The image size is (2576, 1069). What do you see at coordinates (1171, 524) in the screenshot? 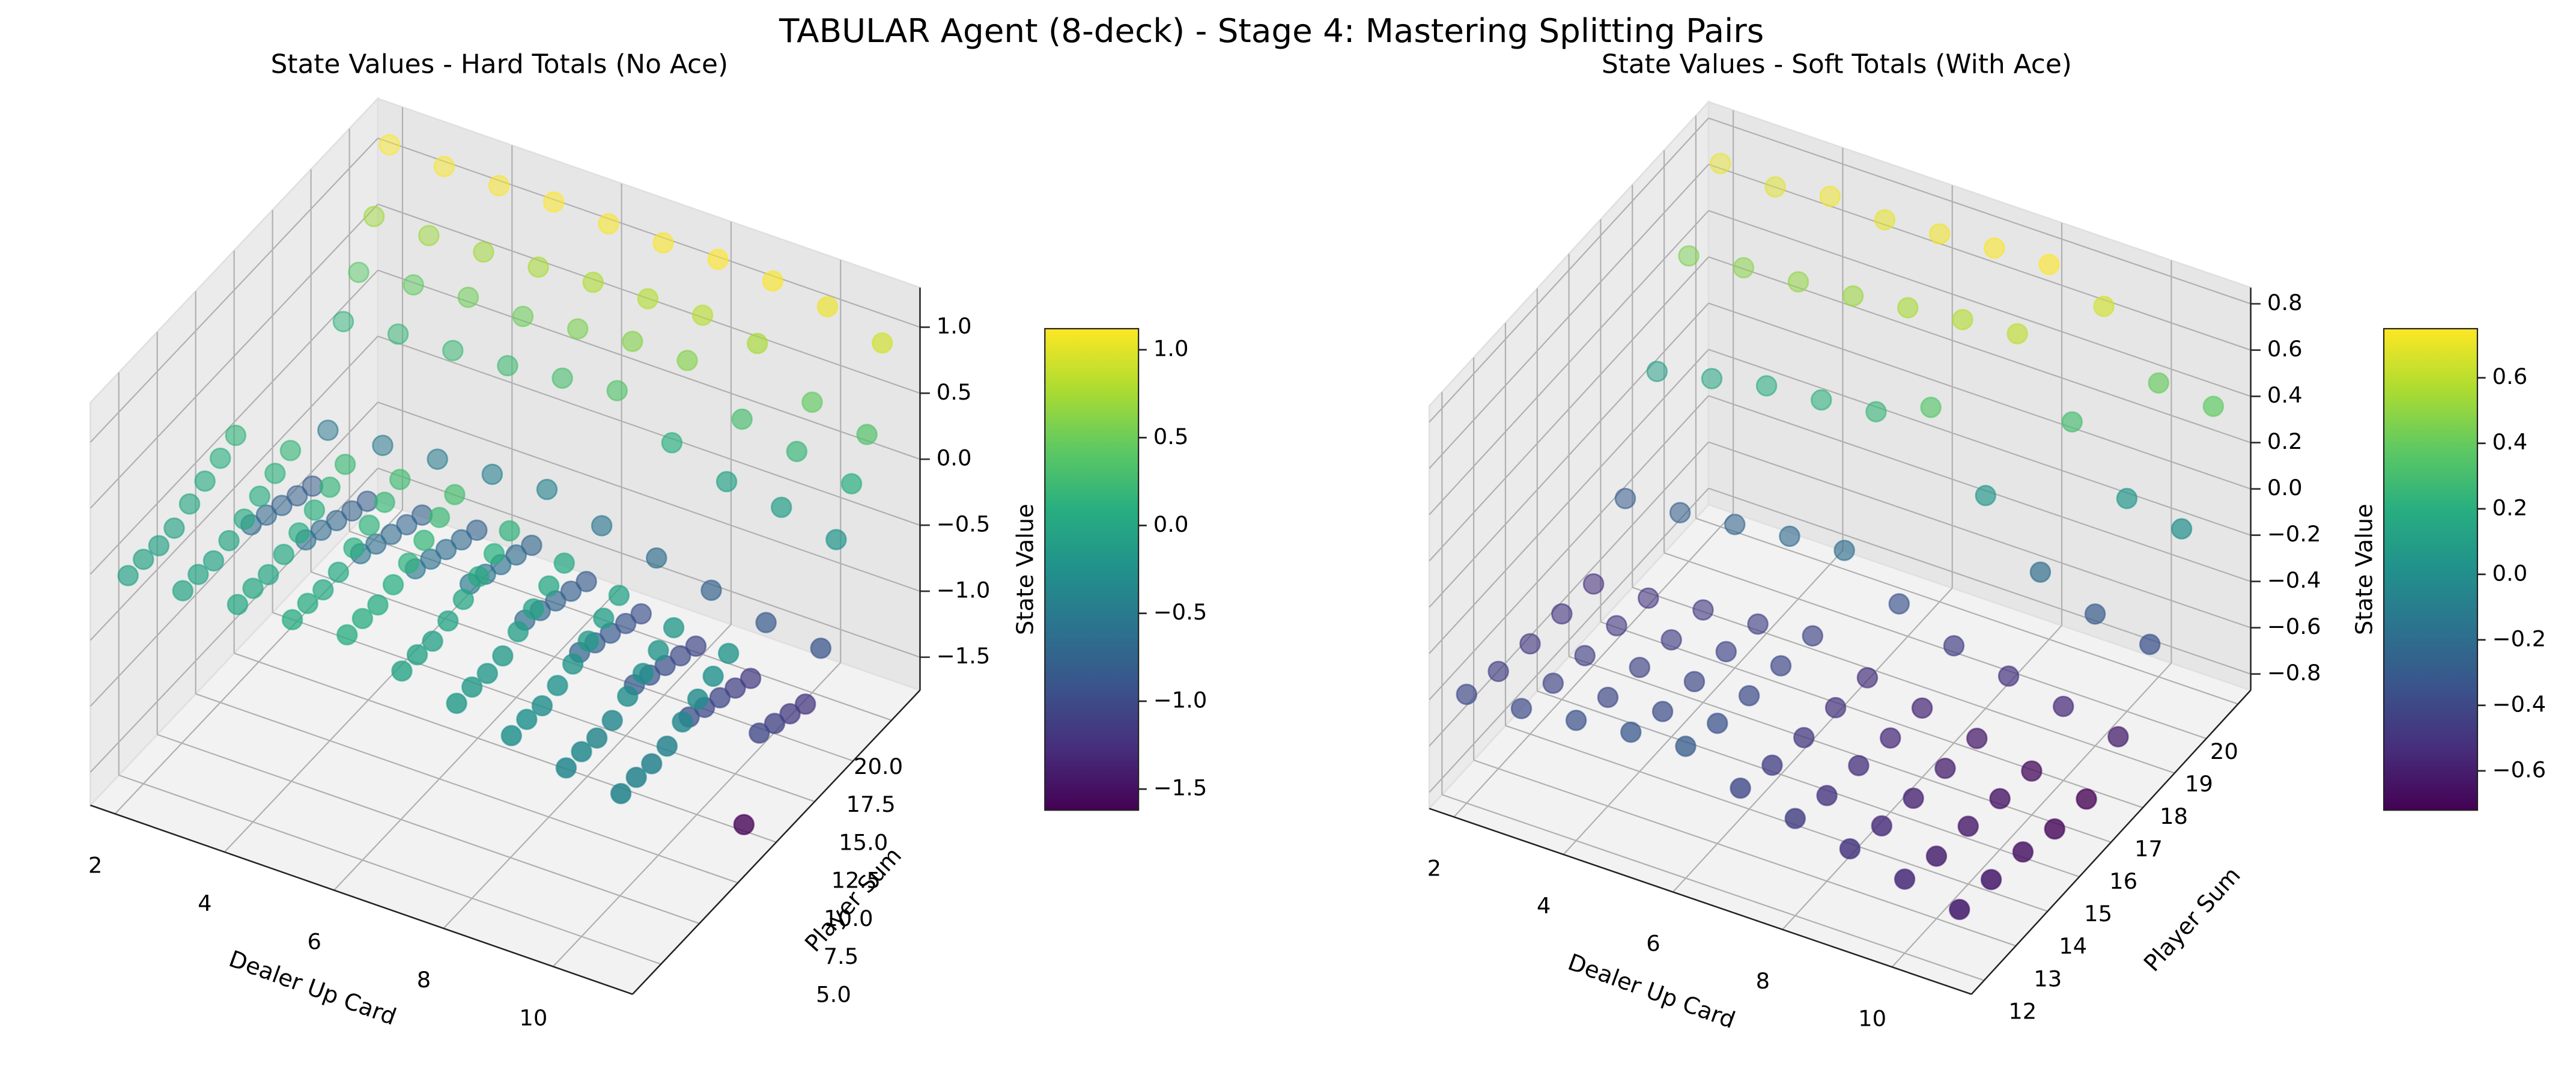
I see `colorbar-tick-label: 0.0` at bounding box center [1171, 524].